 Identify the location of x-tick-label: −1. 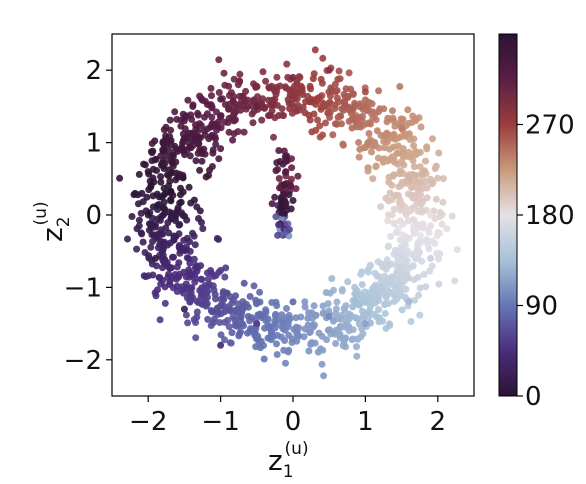
(220, 422).